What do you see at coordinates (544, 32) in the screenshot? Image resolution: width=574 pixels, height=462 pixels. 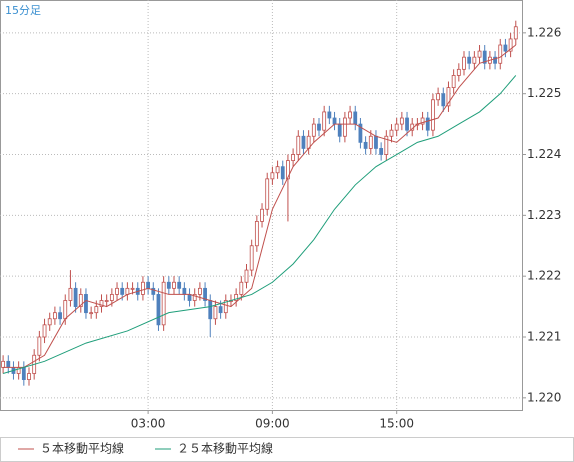 I see `y-tick-label: 1.226` at bounding box center [544, 32].